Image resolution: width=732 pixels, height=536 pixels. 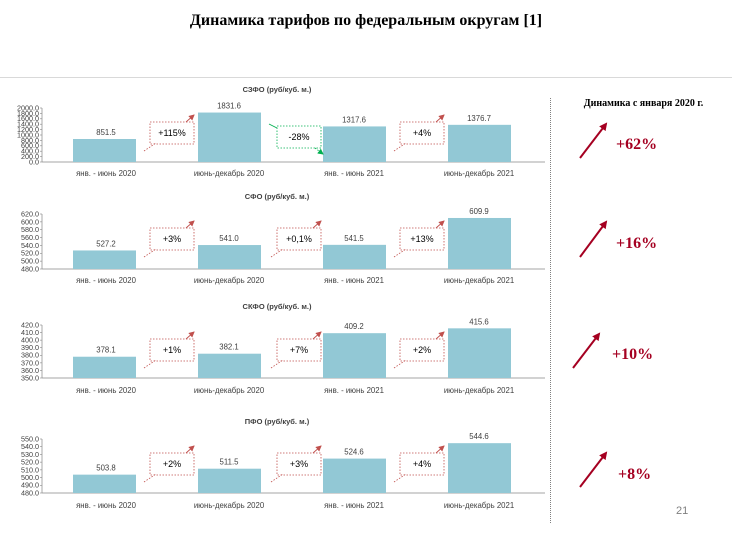 I want to click on y-tick-label: 0.0, so click(x=34, y=161).